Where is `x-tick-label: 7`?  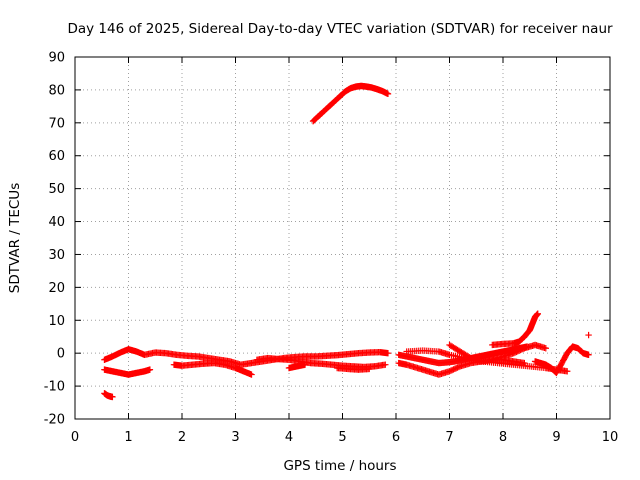 x-tick-label: 7 is located at coordinates (449, 437).